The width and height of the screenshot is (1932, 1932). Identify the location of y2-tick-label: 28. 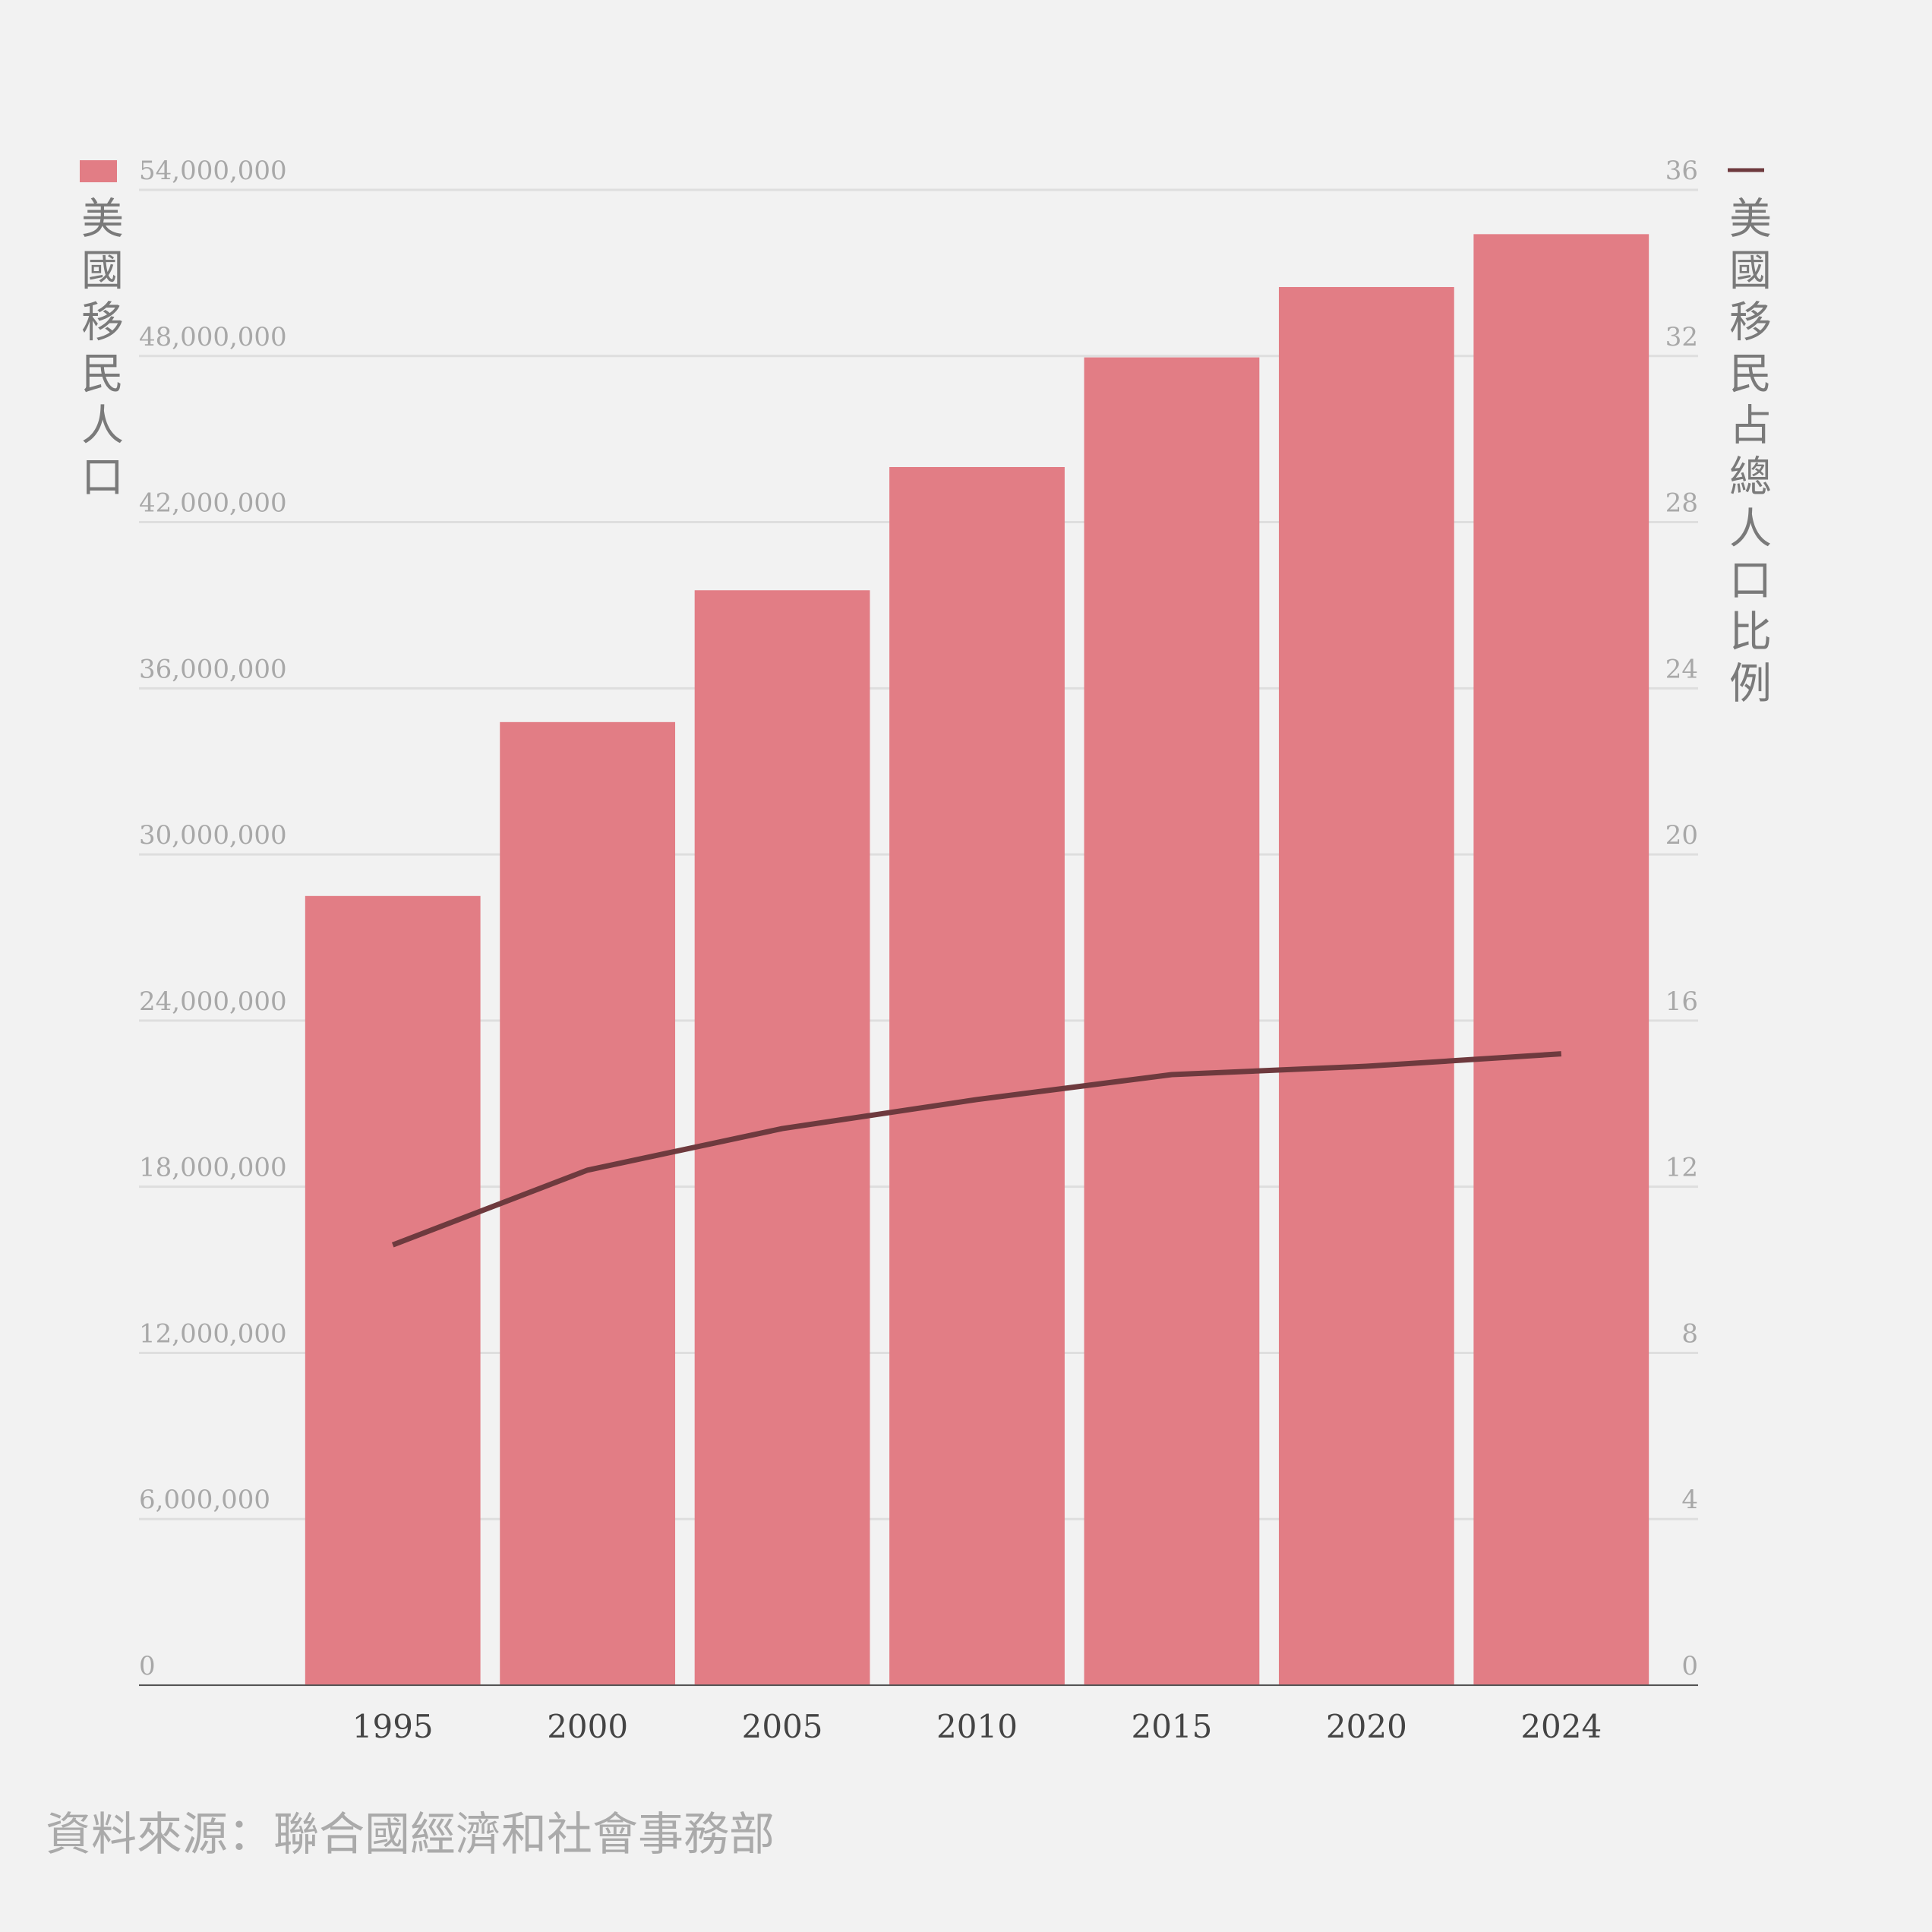
(1681, 504).